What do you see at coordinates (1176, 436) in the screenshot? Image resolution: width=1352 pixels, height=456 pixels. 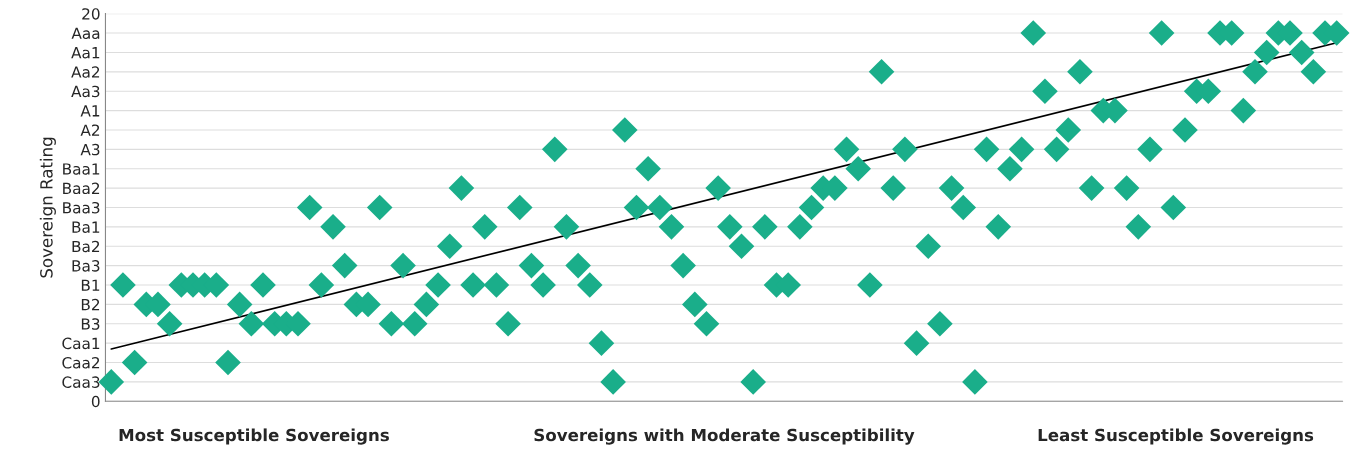 I see `text: Least Susceptible Sovereigns` at bounding box center [1176, 436].